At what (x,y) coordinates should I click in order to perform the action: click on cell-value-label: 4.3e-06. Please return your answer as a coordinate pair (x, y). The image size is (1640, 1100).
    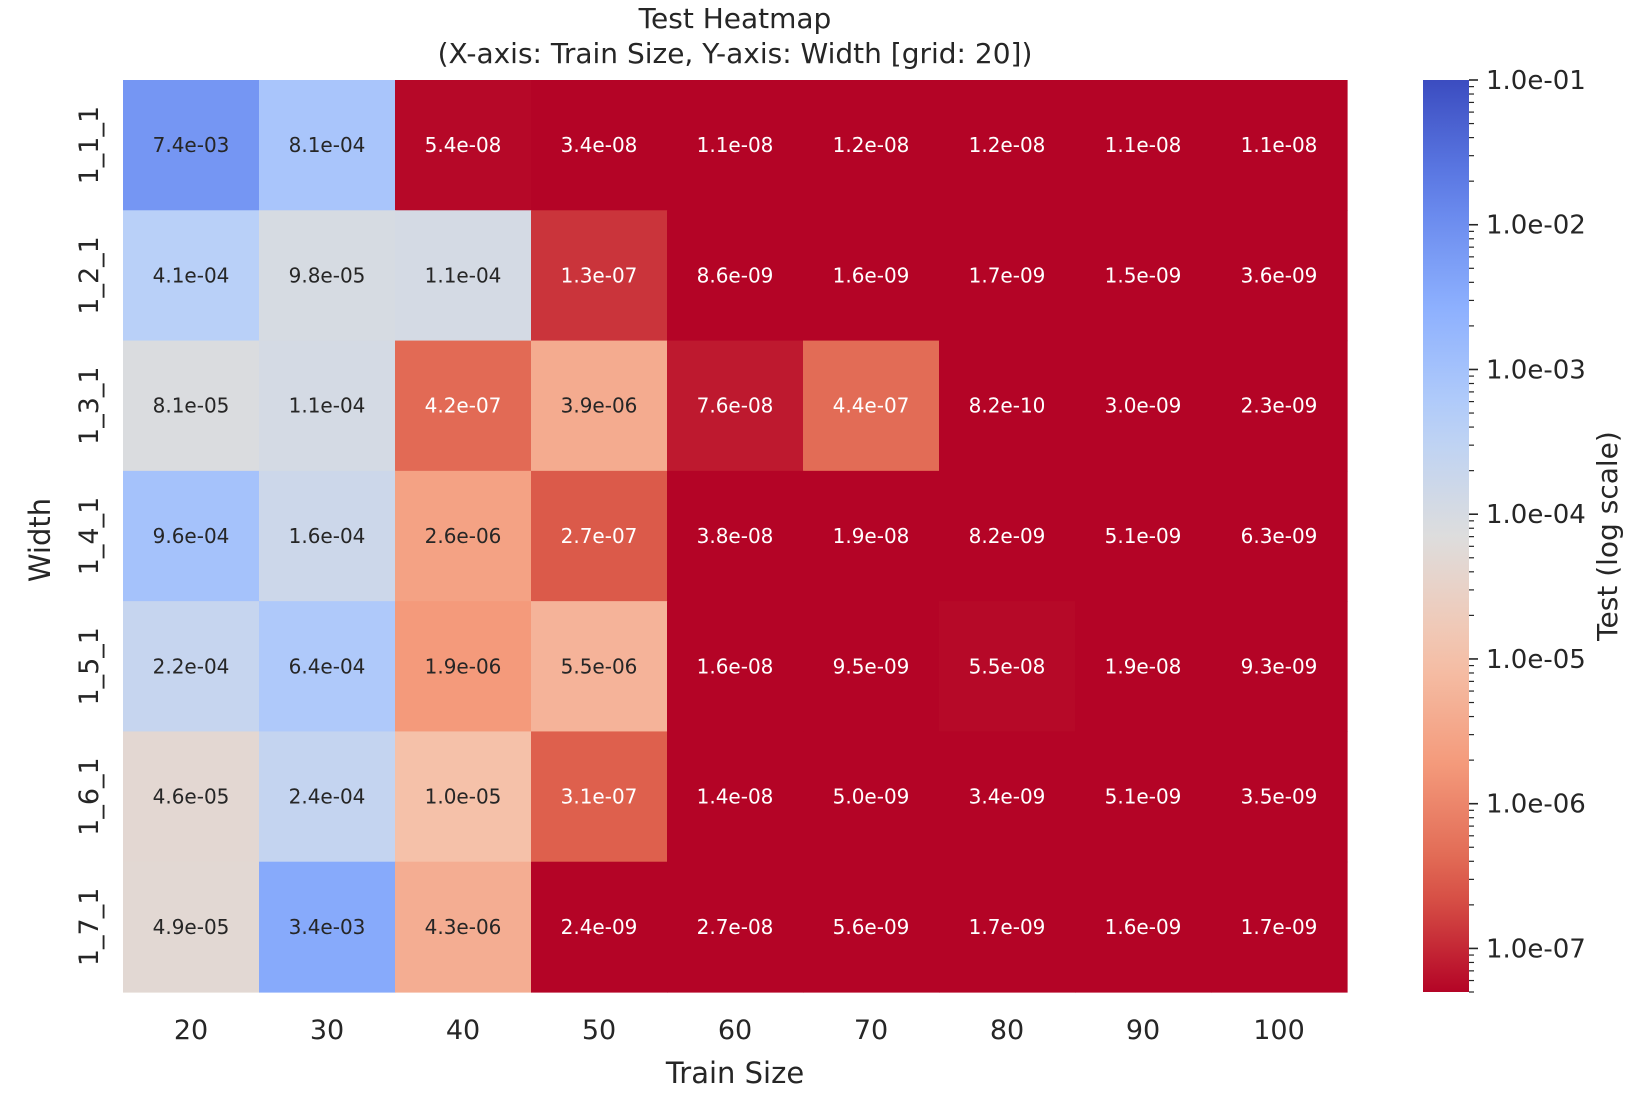
    Looking at the image, I should click on (463, 927).